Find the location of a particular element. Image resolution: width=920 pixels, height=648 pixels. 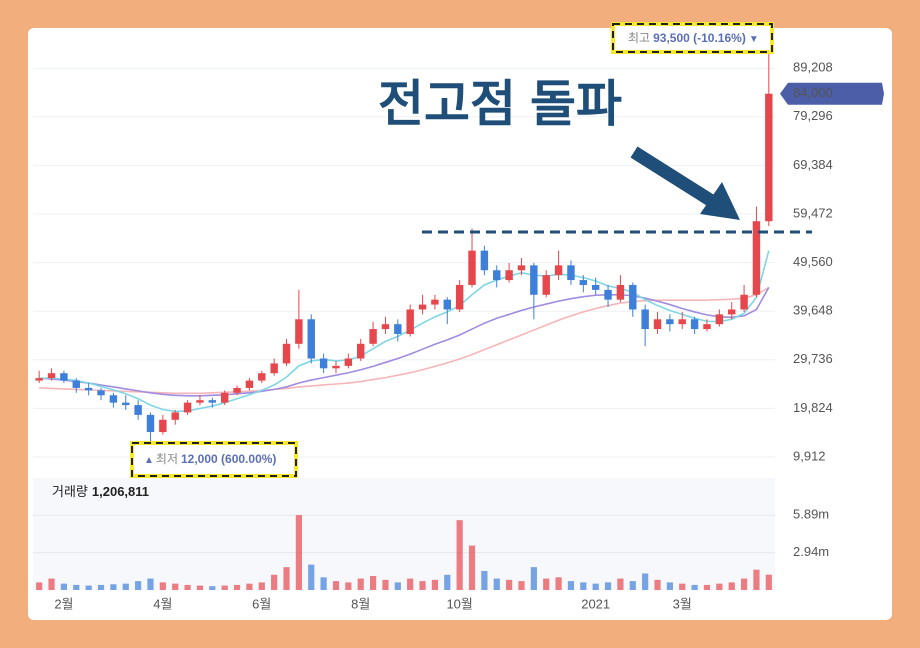

y-tick-label: 19,824 is located at coordinates (813, 407).